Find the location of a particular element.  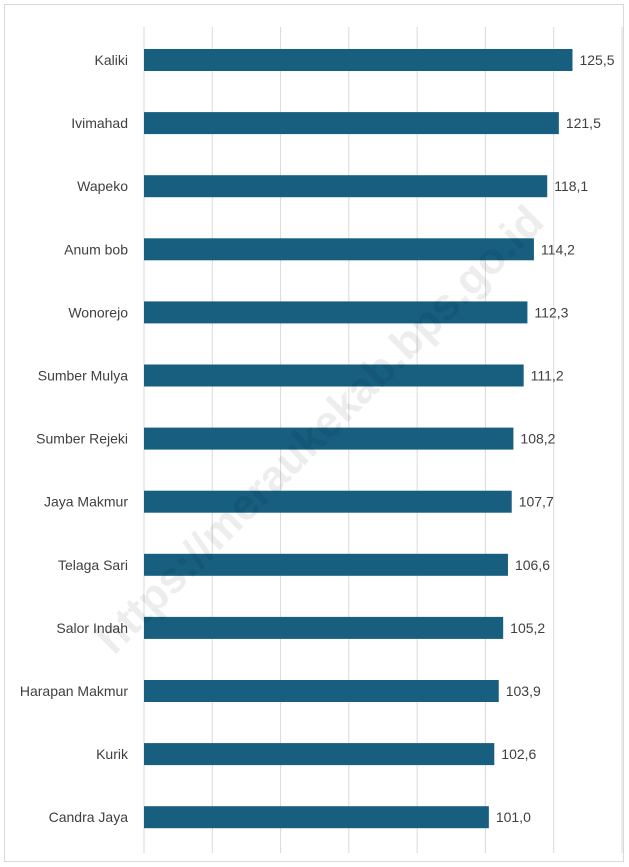

value-label: 102,6 is located at coordinates (518, 754).